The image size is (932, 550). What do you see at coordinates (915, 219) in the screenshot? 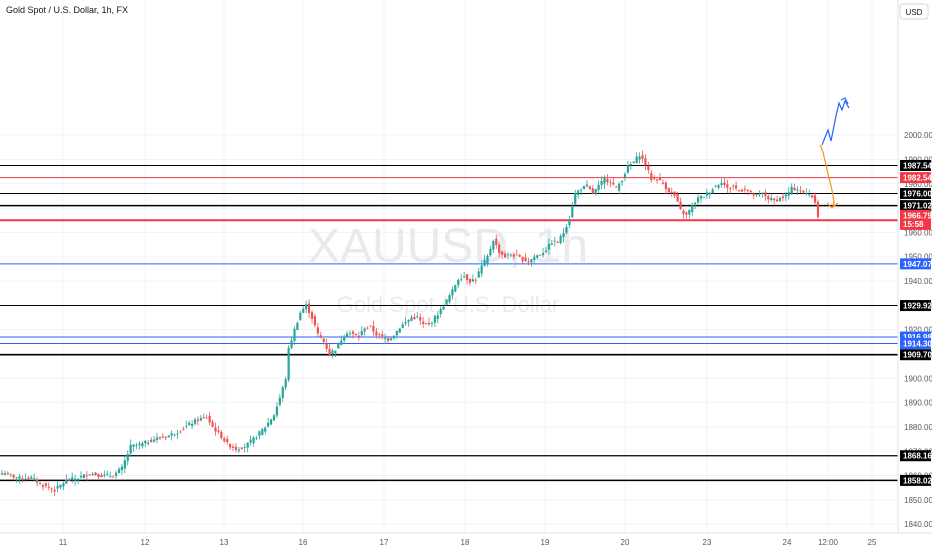
I see `last-price-bg` at bounding box center [915, 219].